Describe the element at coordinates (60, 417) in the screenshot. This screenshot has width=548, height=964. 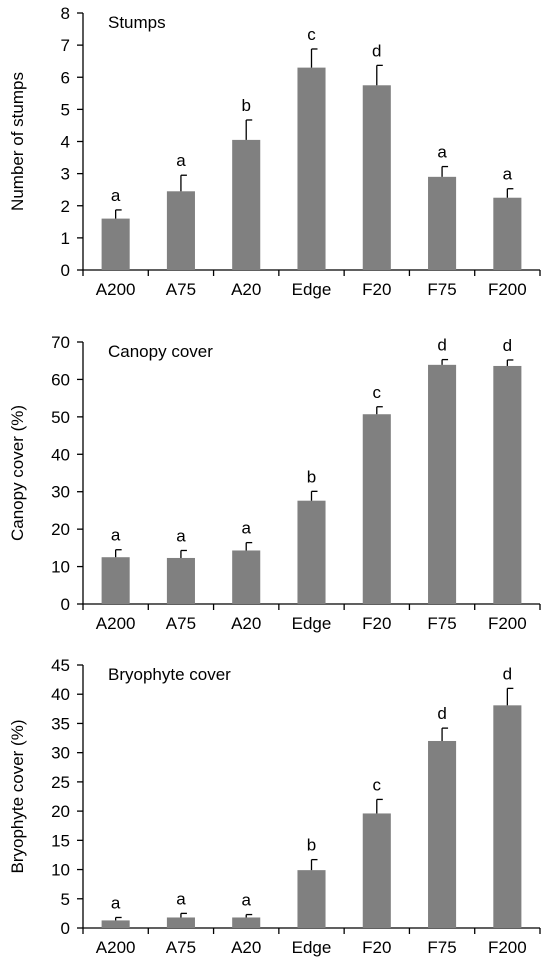
I see `y-tick-label: 50` at that location.